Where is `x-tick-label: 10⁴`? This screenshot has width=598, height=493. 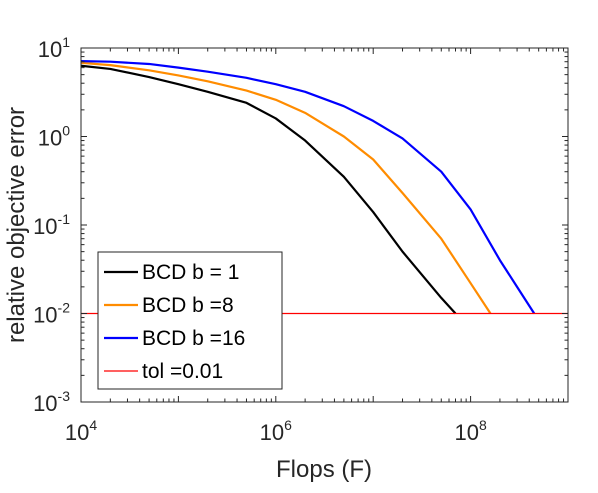
x-tick-label: 10⁴ is located at coordinates (81, 431).